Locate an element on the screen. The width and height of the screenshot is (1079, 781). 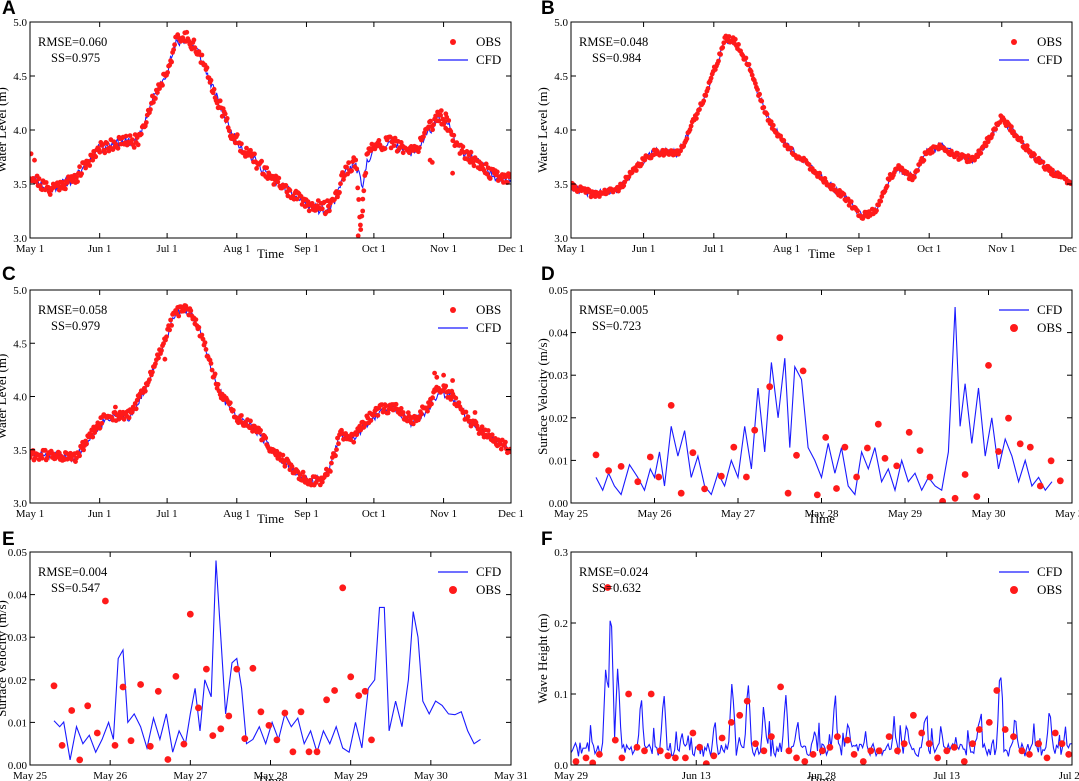
legend: CFD OBS is located at coordinates (469, 580).